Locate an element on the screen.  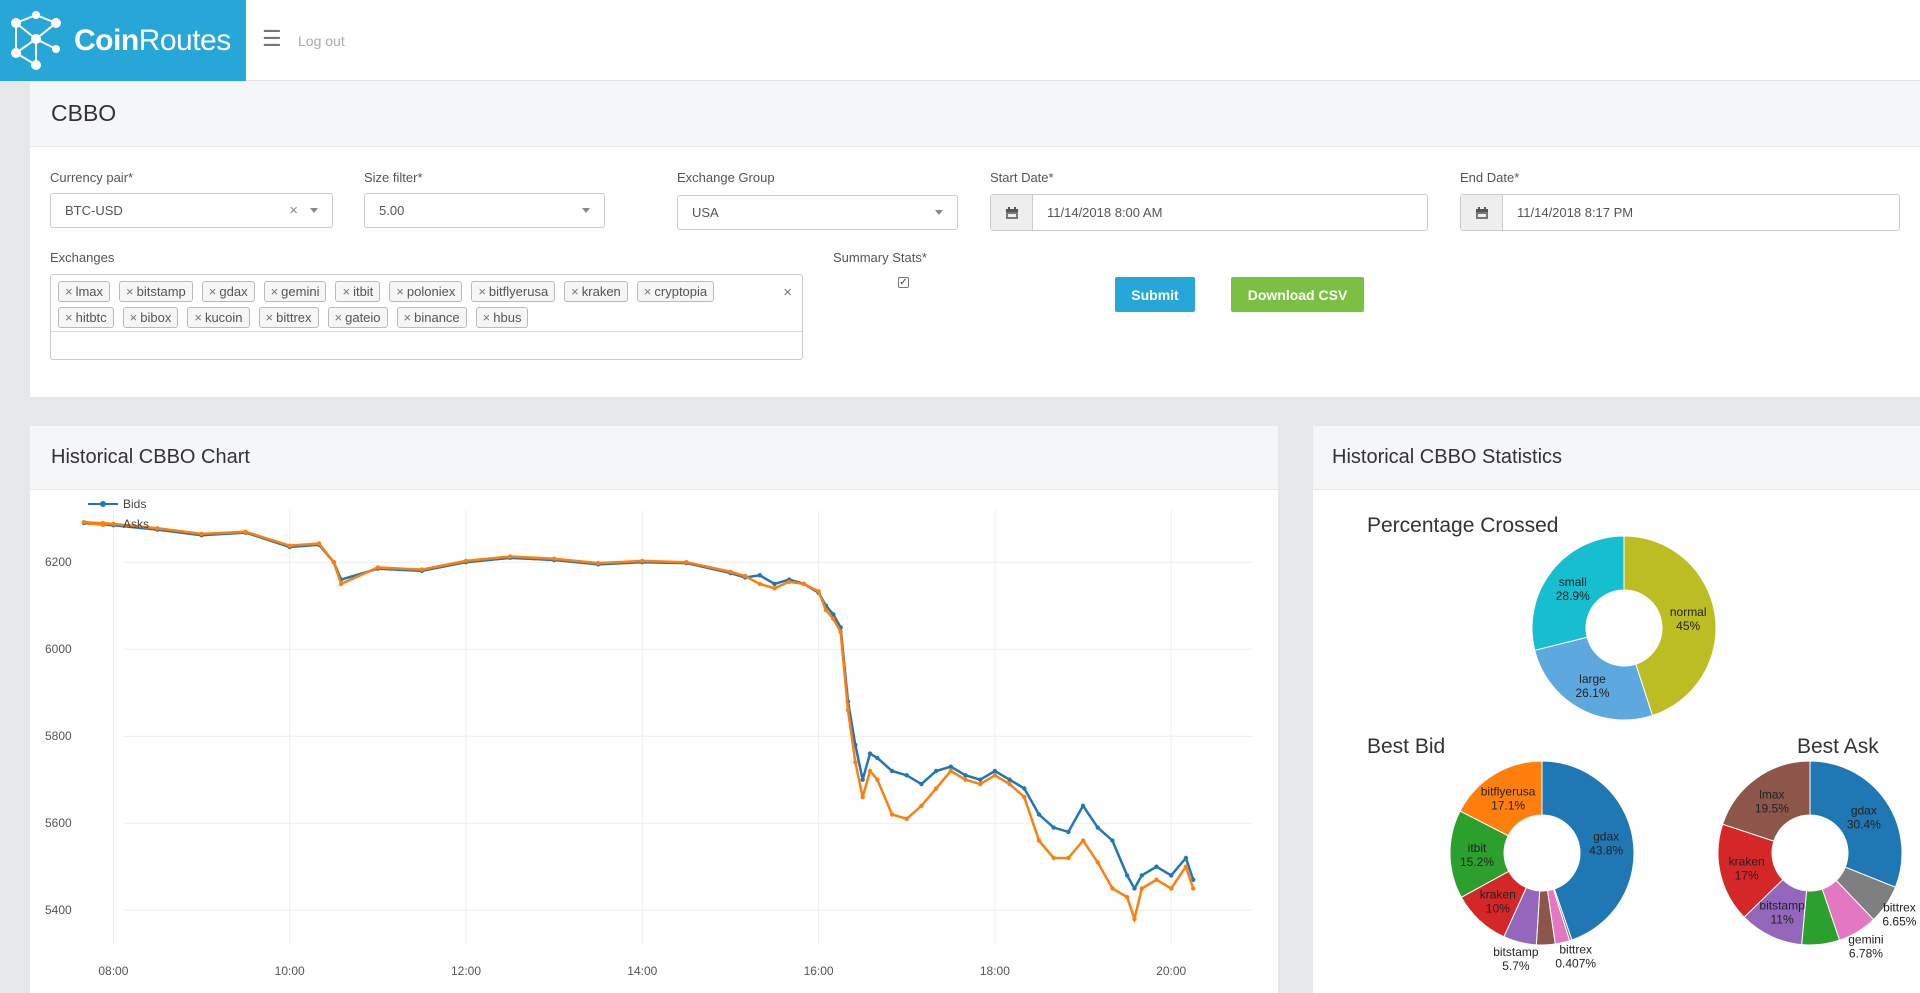
summary-stats-checkbox: ✓ is located at coordinates (903, 282).